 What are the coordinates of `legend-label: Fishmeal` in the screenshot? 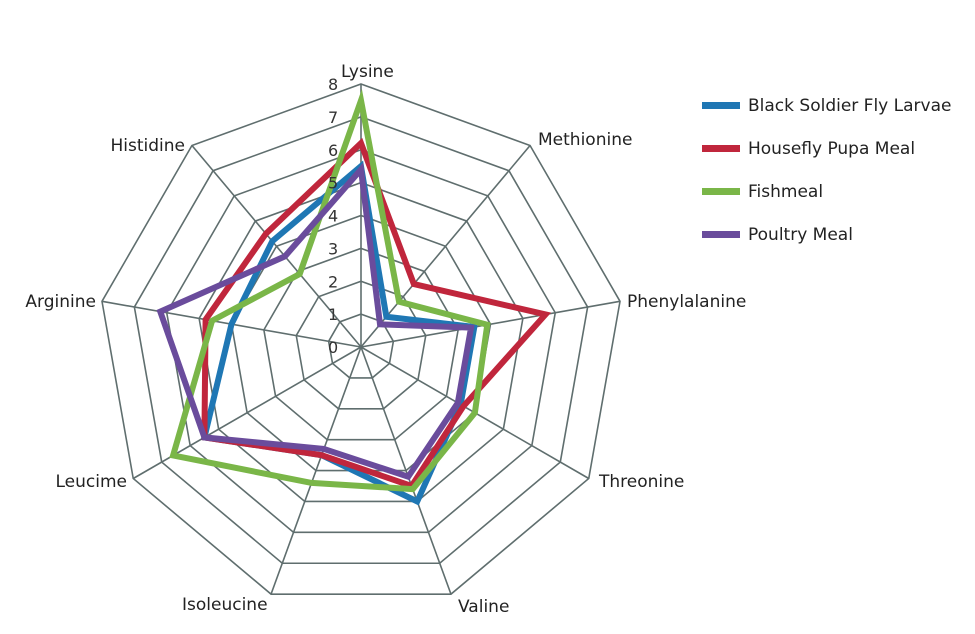 It's located at (786, 191).